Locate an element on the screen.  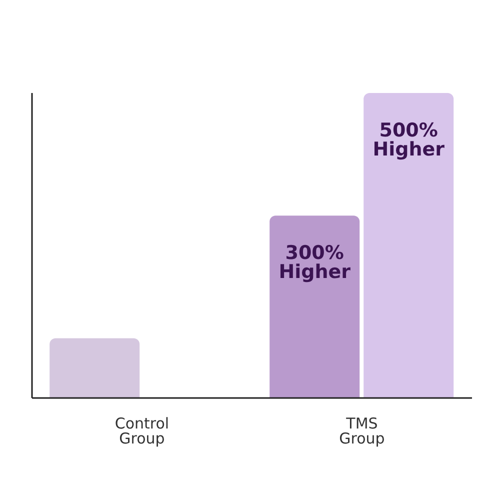
x-tick-label: Control Group is located at coordinates (142, 431).